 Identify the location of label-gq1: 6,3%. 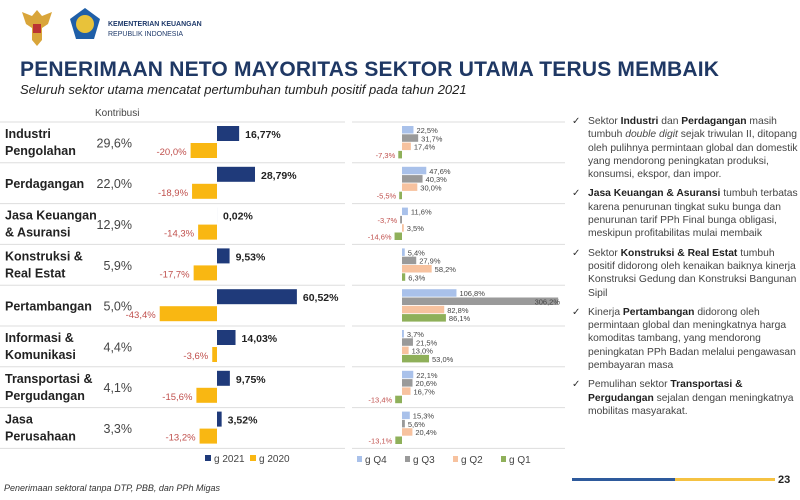
(416, 277).